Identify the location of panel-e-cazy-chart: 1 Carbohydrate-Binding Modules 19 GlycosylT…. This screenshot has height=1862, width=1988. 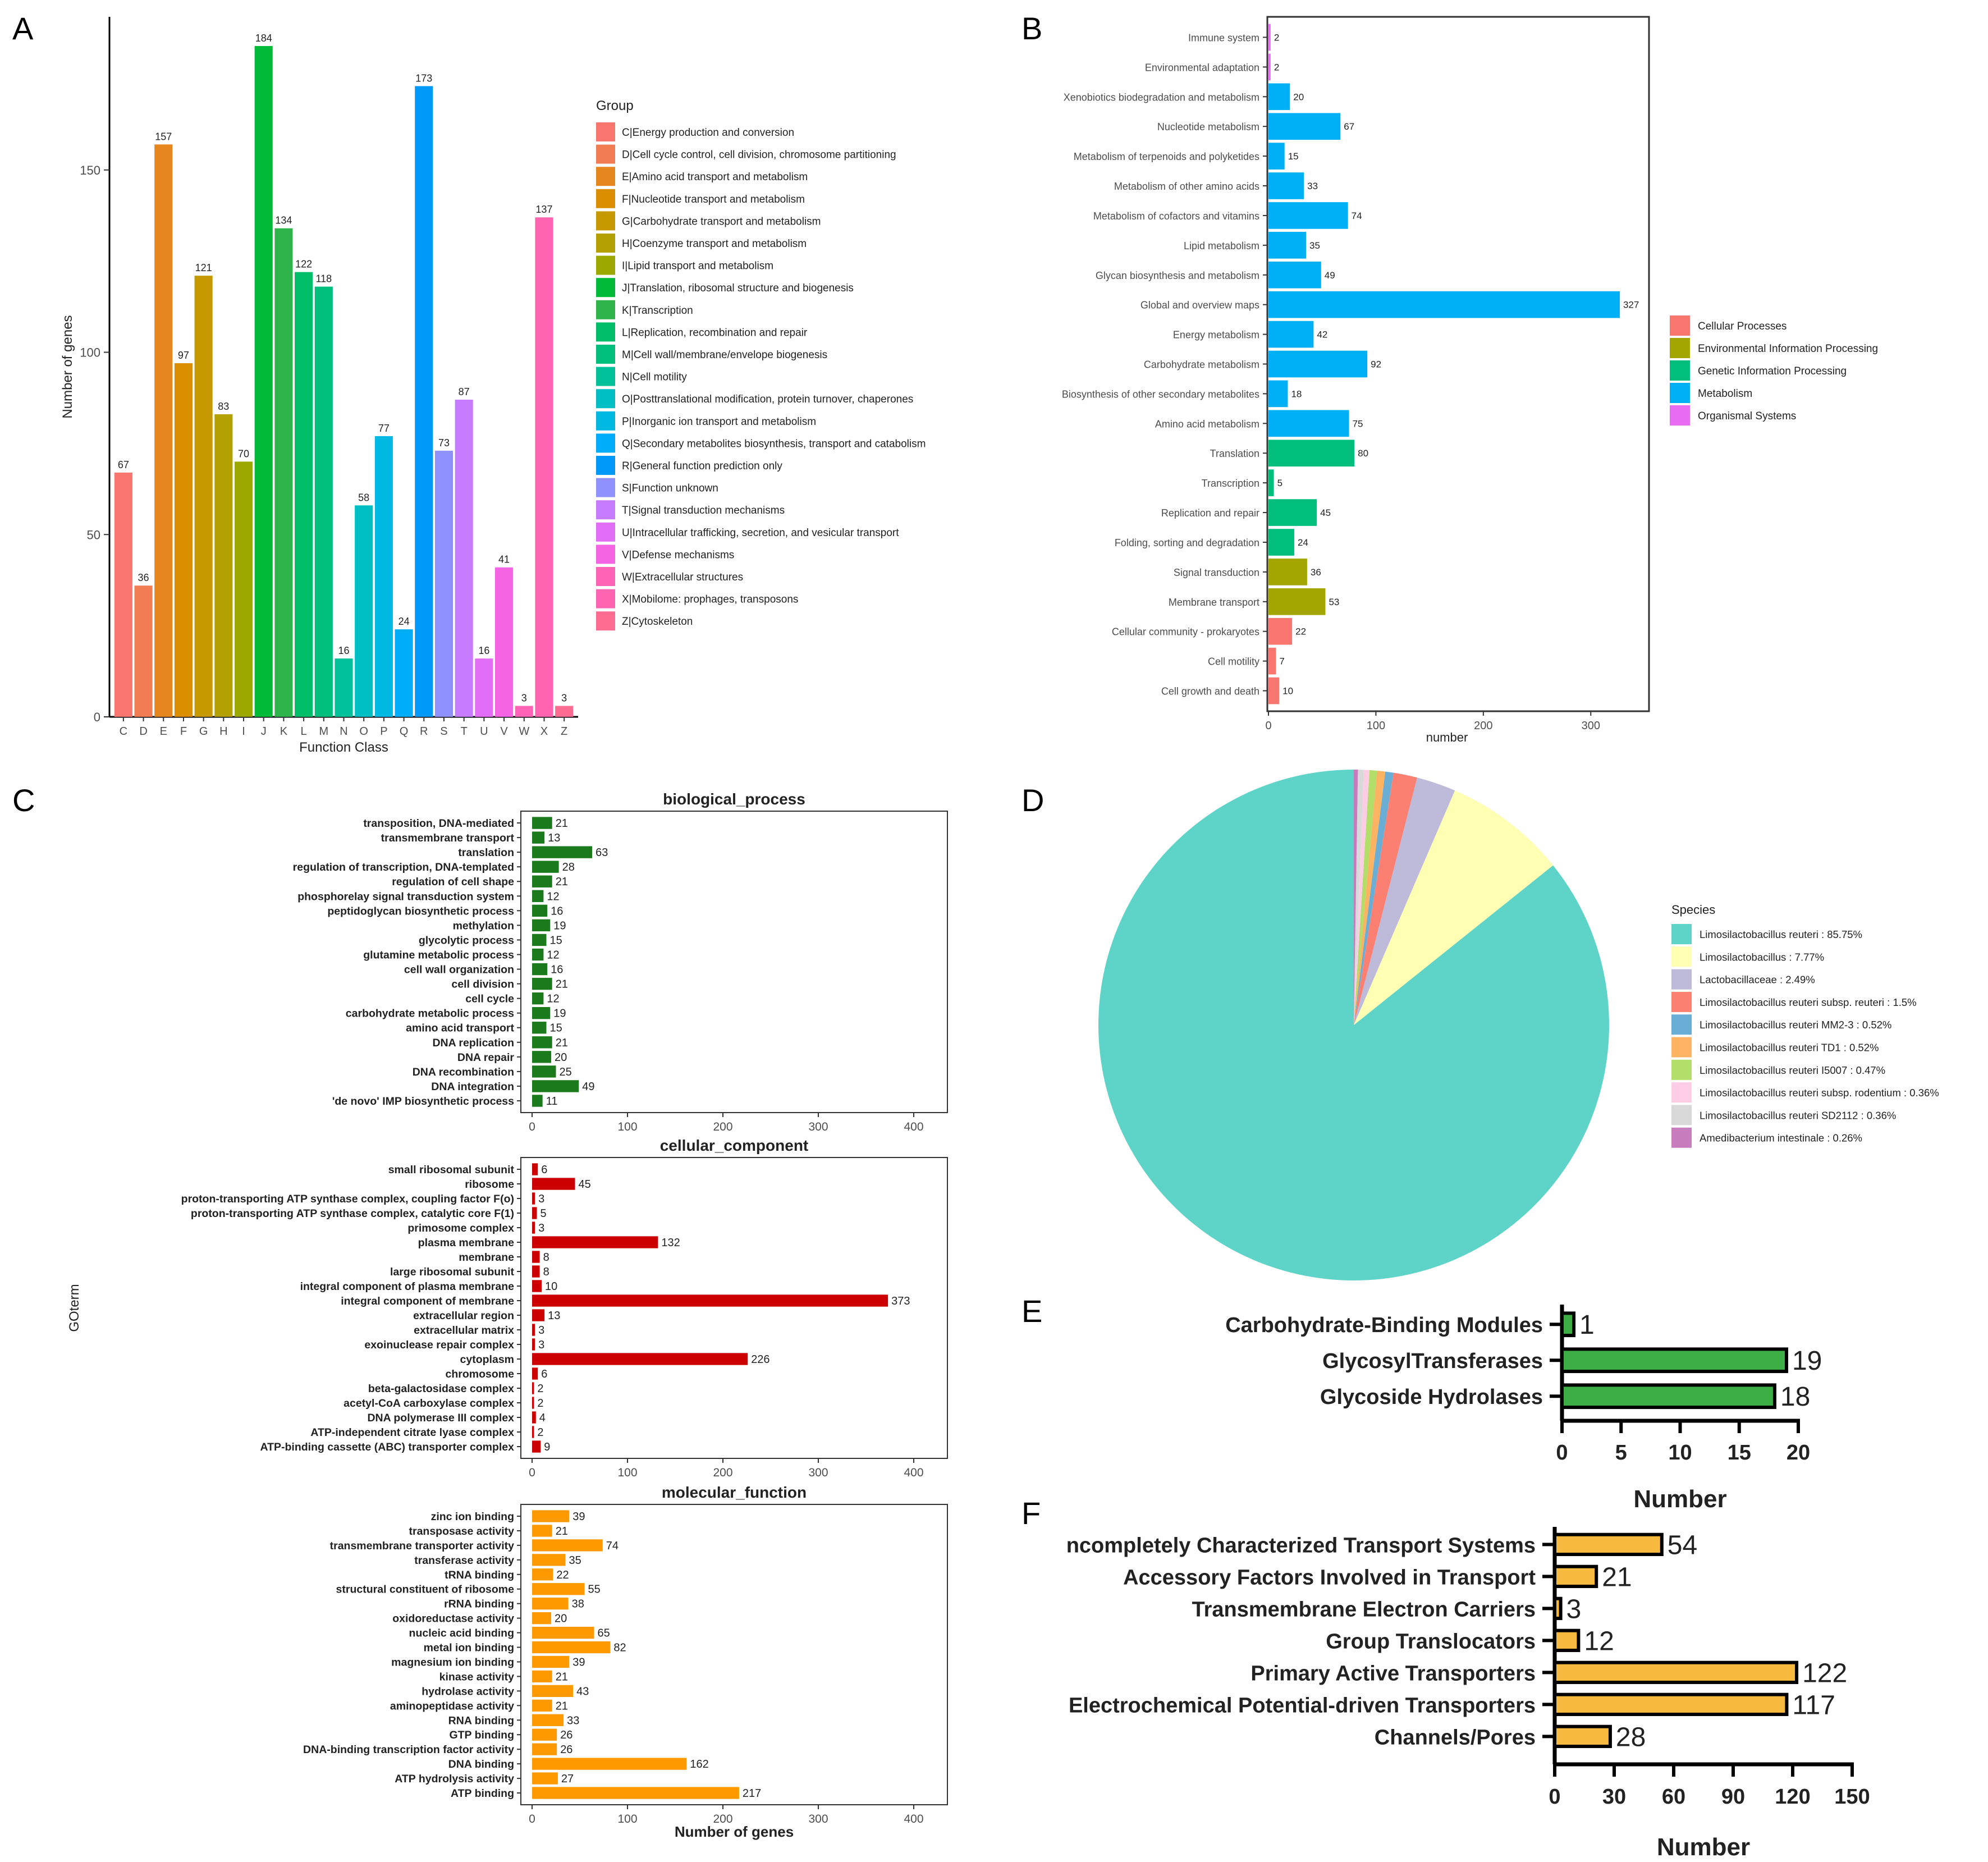
(1523, 1409).